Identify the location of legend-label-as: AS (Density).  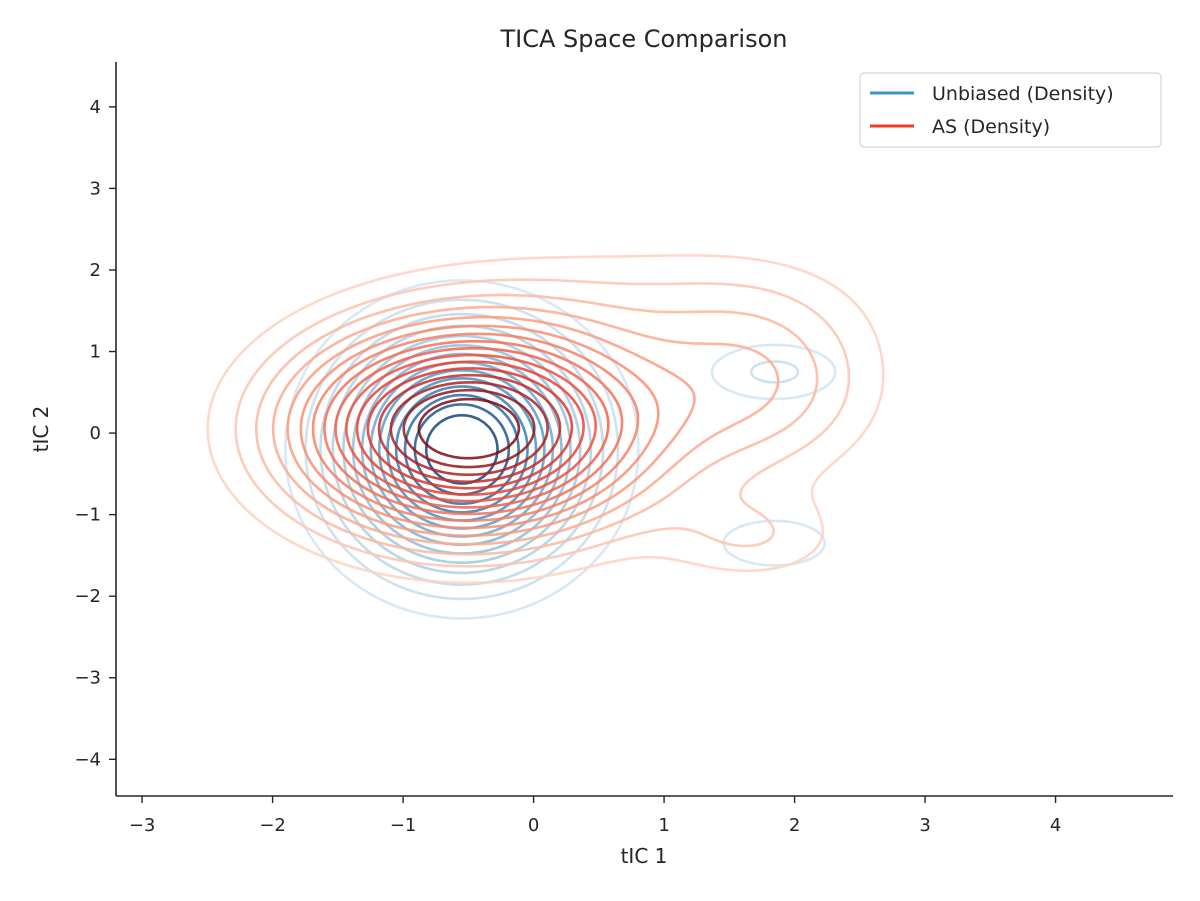
(991, 127).